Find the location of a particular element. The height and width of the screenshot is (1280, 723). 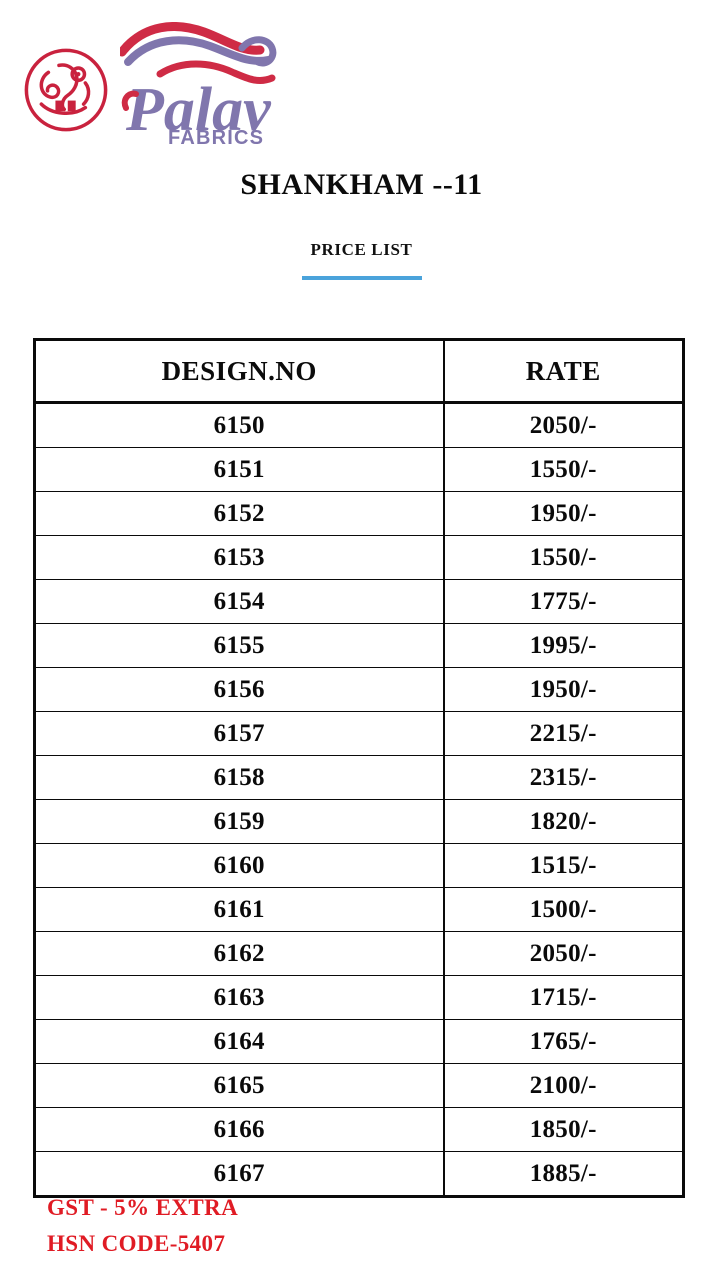

cell-design-no: 6156 is located at coordinates (239, 689).